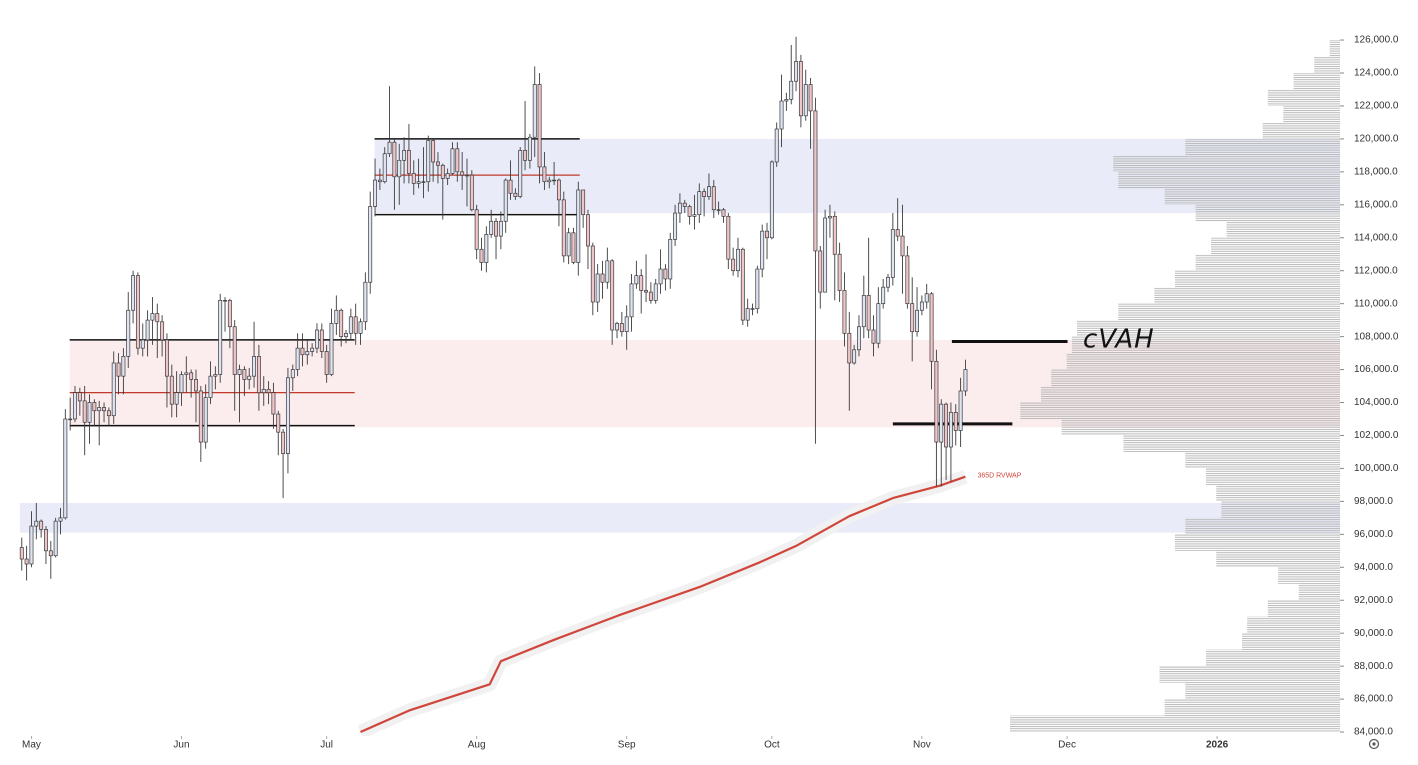  Describe the element at coordinates (1373, 567) in the screenshot. I see `y-tick-label: 94,000.0` at that location.